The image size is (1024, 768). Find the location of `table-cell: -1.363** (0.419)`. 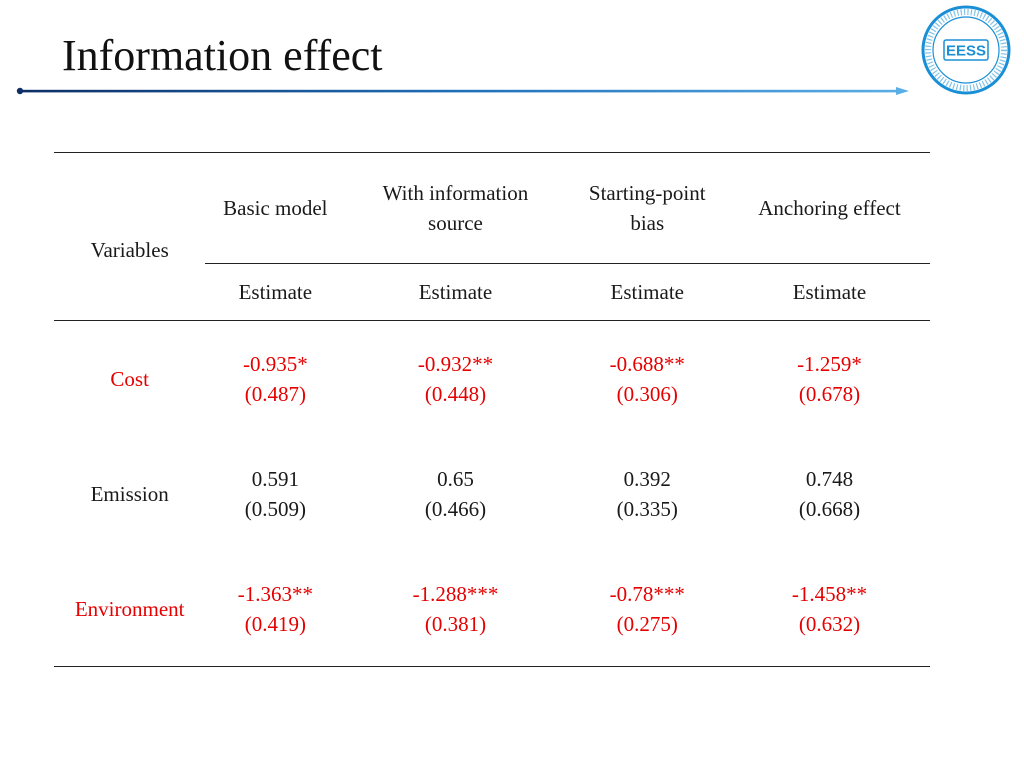

table-cell: -1.363** (0.419) is located at coordinates (275, 609).